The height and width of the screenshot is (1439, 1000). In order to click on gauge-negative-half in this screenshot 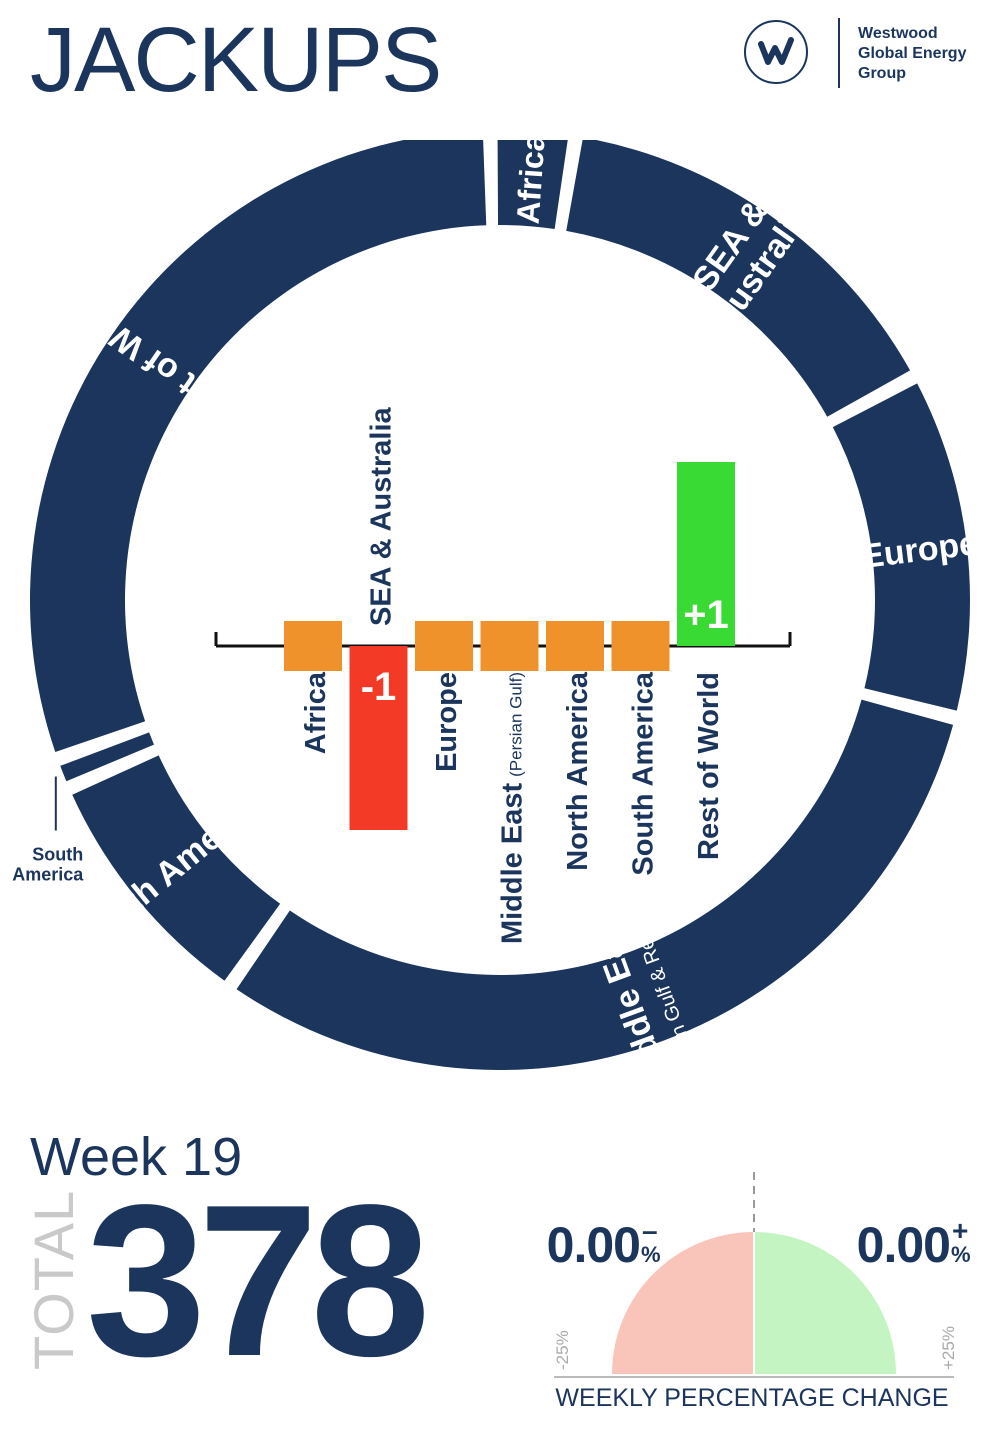, I will do `click(683, 1303)`.